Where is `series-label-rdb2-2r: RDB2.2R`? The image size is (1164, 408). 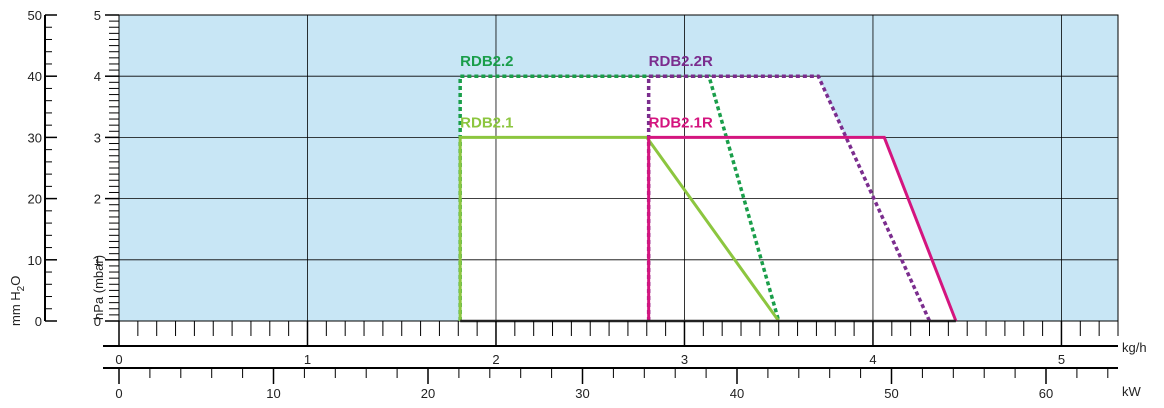 series-label-rdb2-2r: RDB2.2R is located at coordinates (681, 61).